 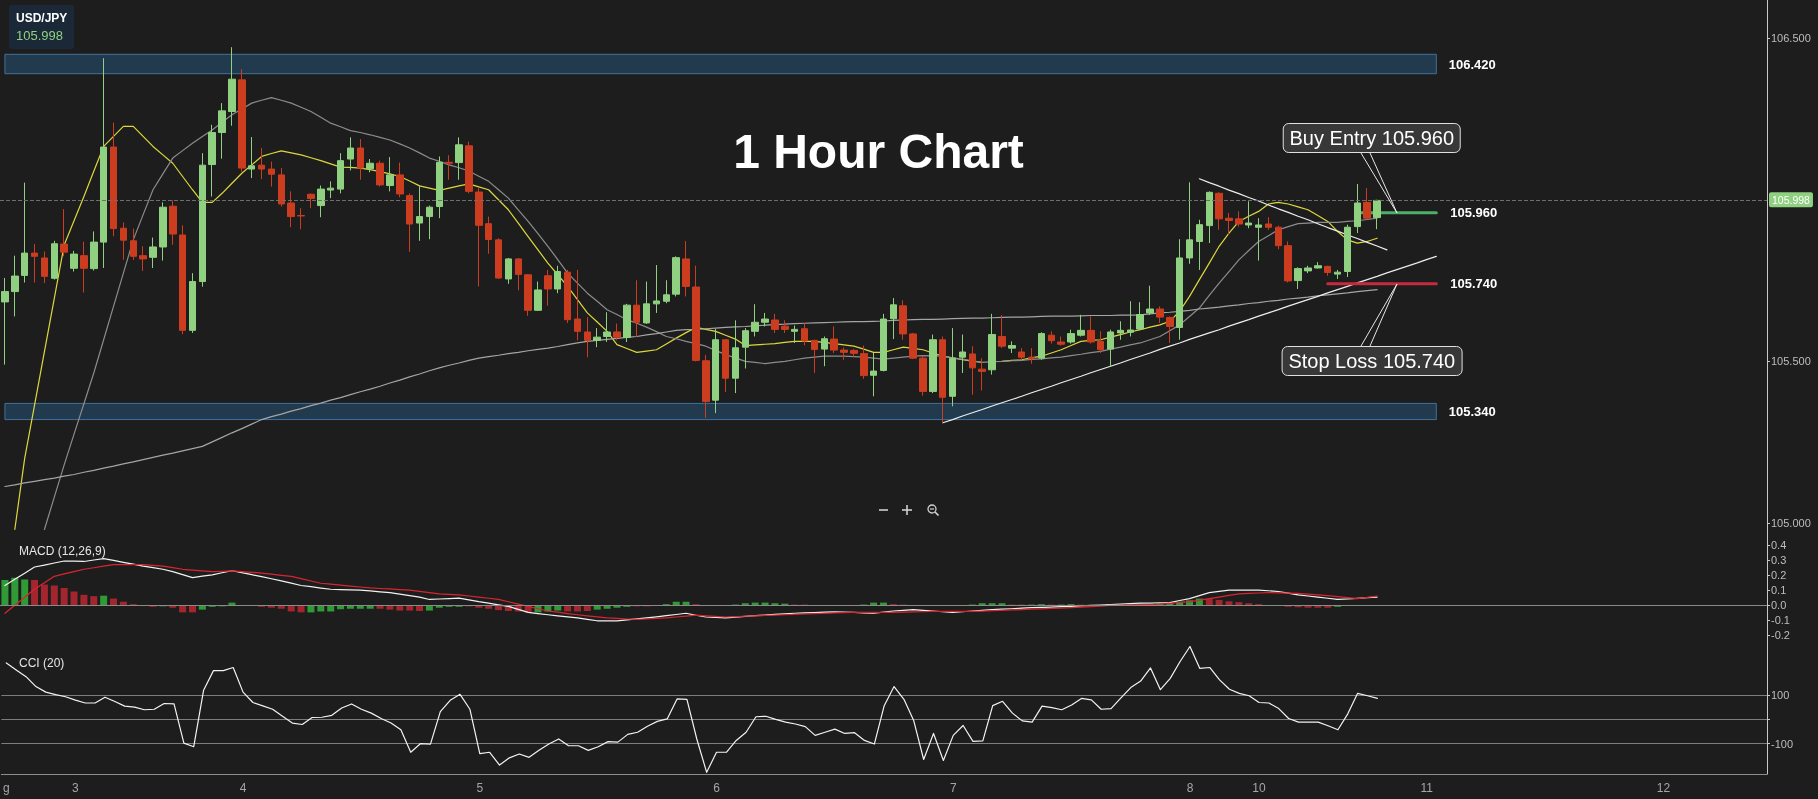 What do you see at coordinates (1779, 575) in the screenshot?
I see `y-tick-label: 0.2` at bounding box center [1779, 575].